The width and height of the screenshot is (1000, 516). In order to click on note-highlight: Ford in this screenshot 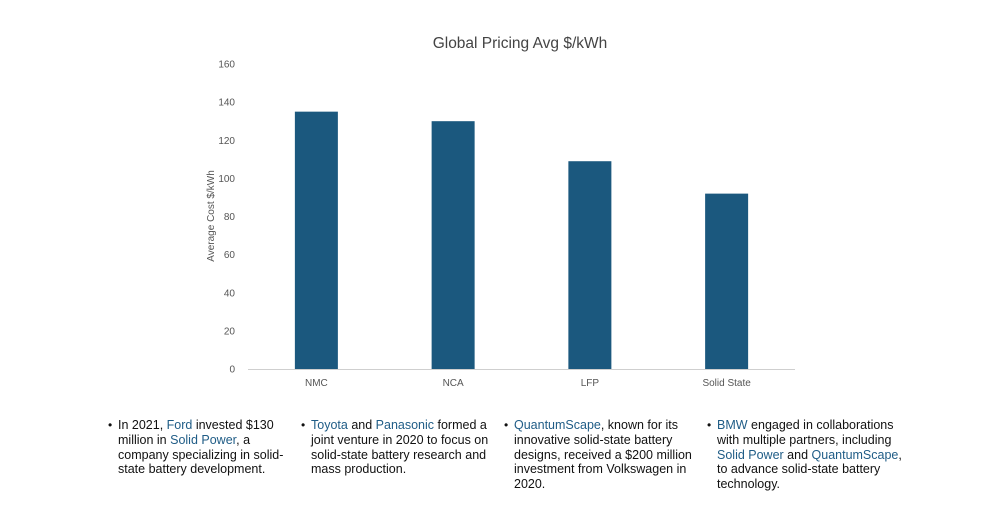, I will do `click(179, 425)`.